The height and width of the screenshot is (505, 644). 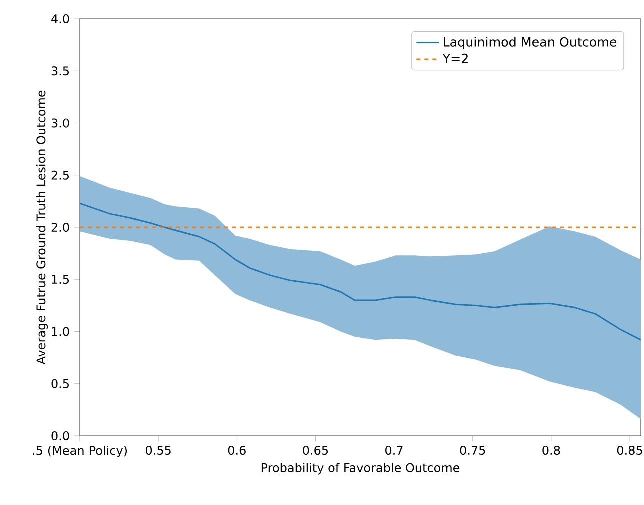 I want to click on y-tick-label: 1.0, so click(x=61, y=331).